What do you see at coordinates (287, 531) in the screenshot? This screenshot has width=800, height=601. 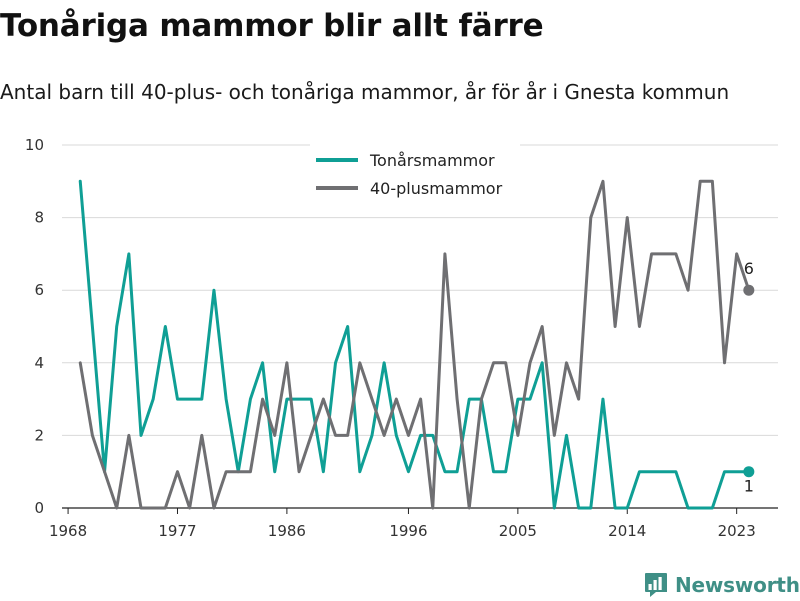 I see `x-tick-label: 1986` at bounding box center [287, 531].